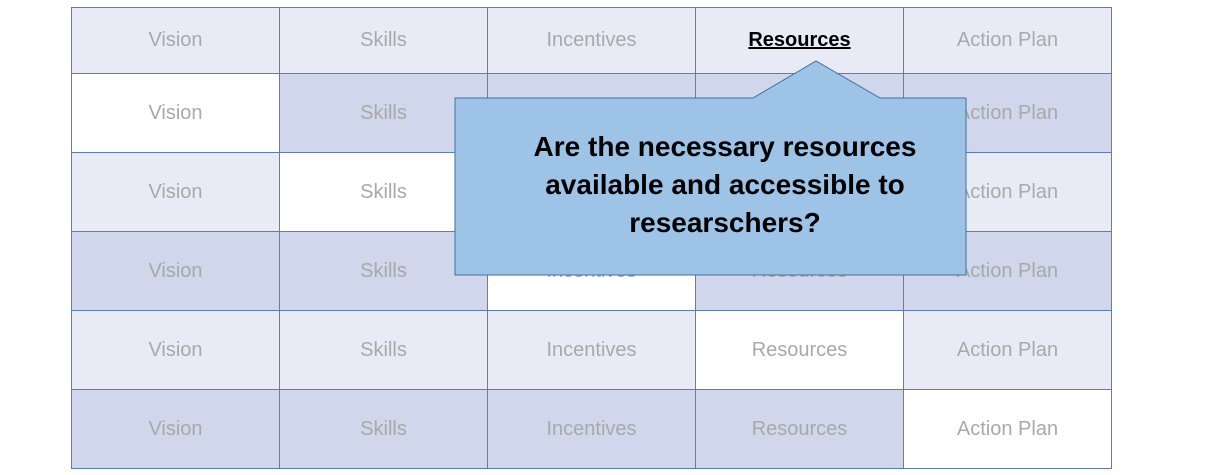  Describe the element at coordinates (725, 146) in the screenshot. I see `callout-line: Are the necessary resources` at that location.